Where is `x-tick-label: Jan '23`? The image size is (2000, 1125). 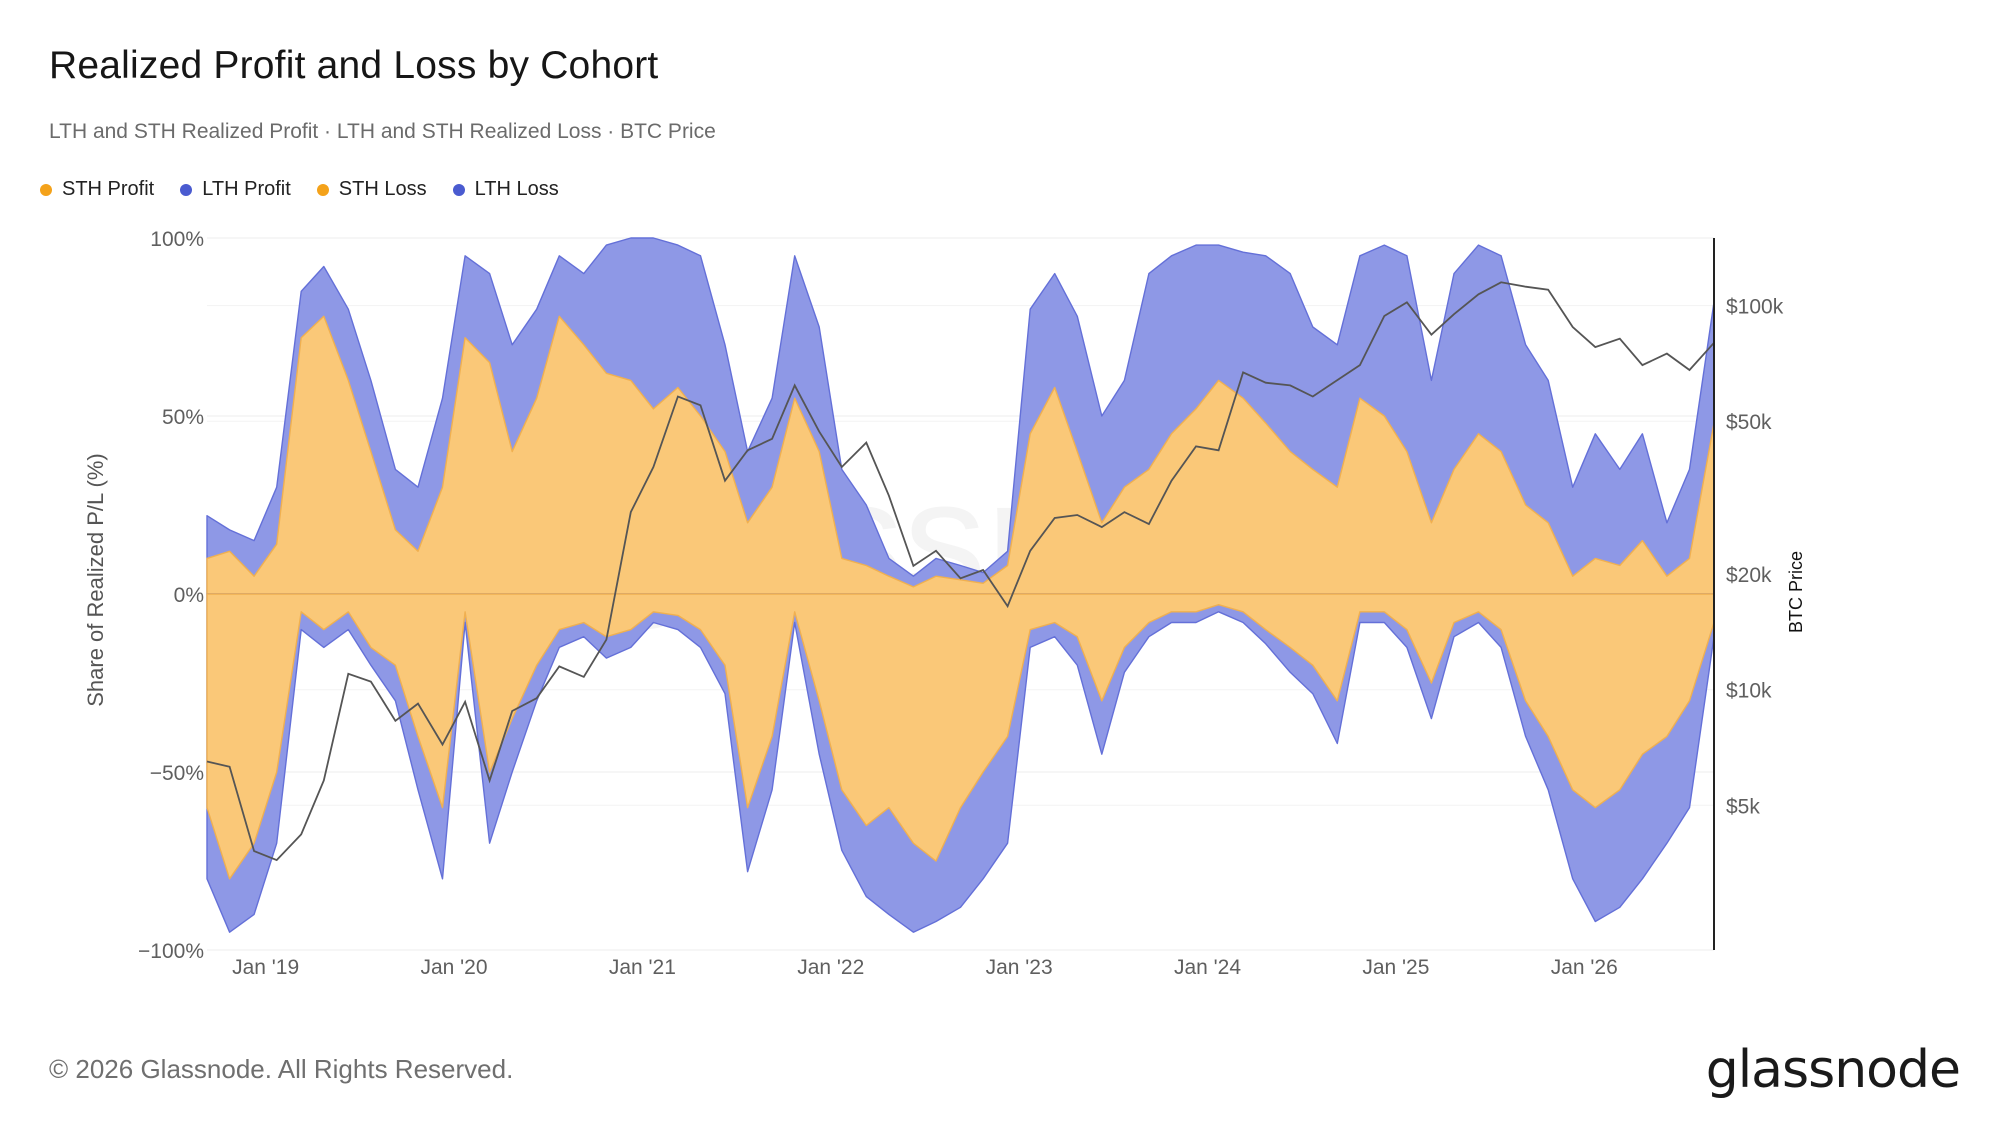 x-tick-label: Jan '23 is located at coordinates (1019, 967).